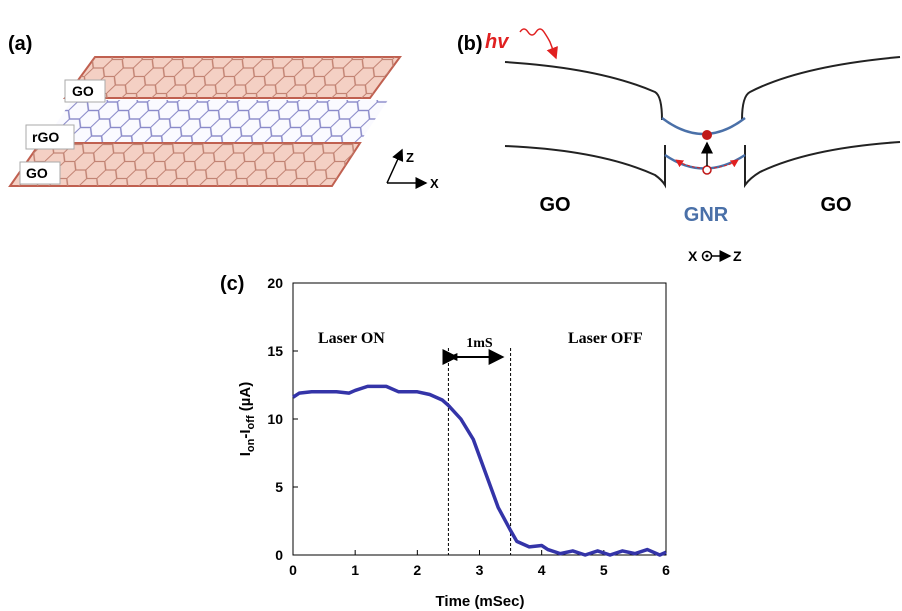  Describe the element at coordinates (245, 433) in the screenshot. I see `y-label-part: -I` at that location.